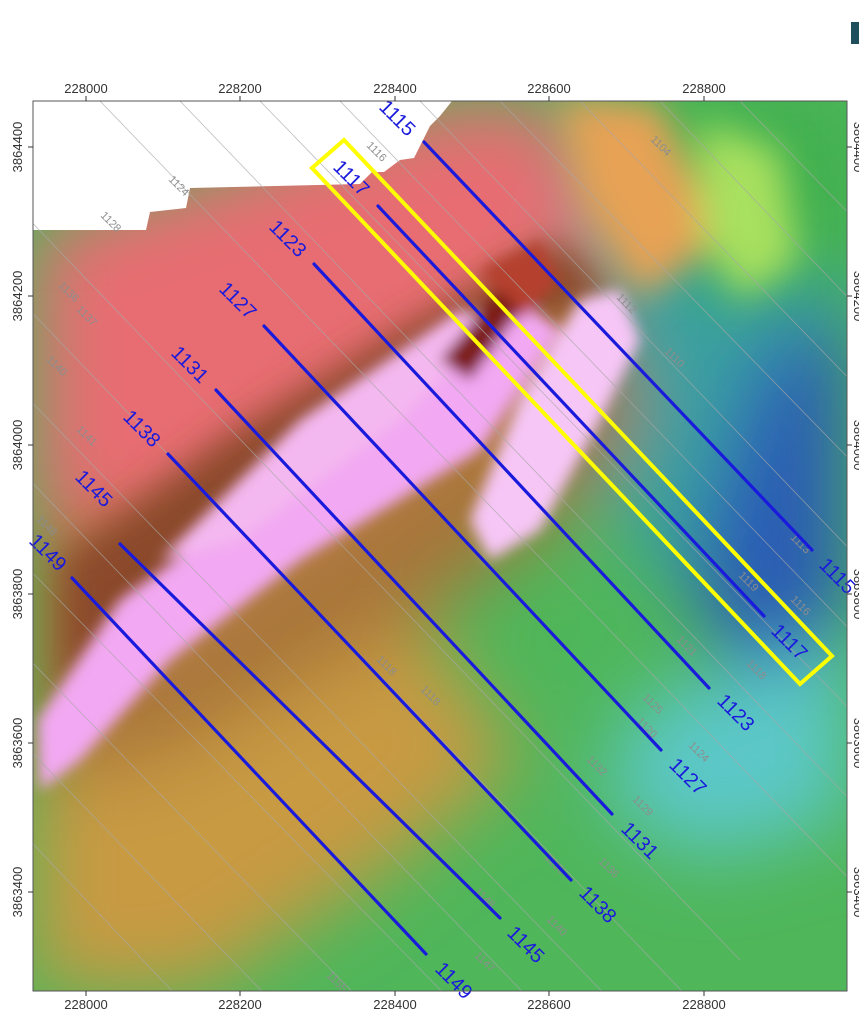  Describe the element at coordinates (855, 594) in the screenshot. I see `y-tick-label-right: 3863800` at that location.